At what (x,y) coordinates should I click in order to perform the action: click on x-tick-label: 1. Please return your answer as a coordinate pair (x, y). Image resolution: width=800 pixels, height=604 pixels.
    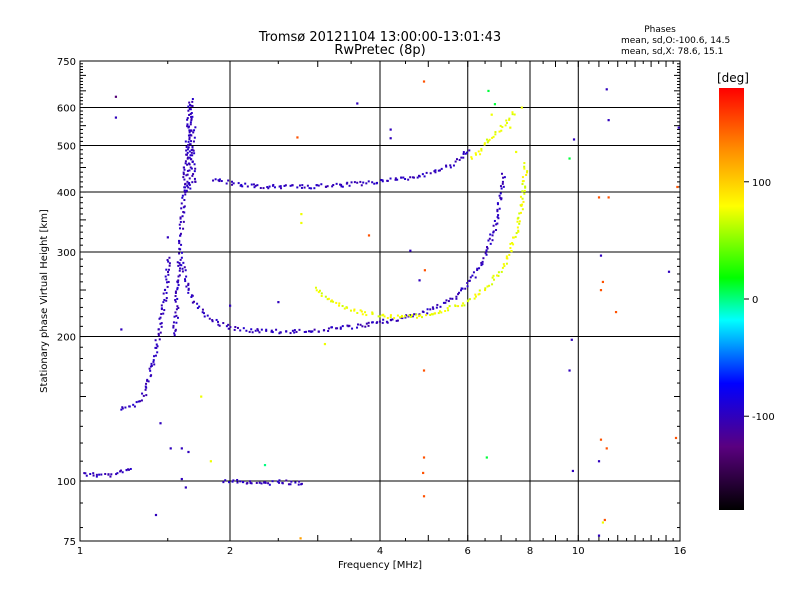
    Looking at the image, I should click on (80, 551).